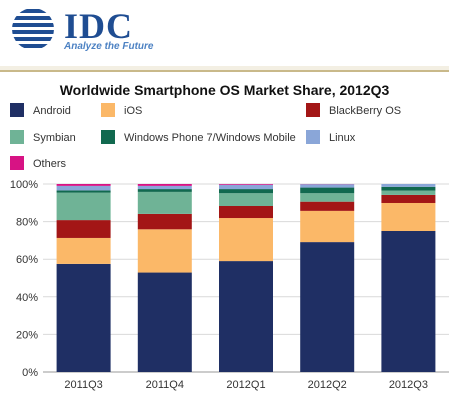 This screenshot has width=449, height=401. I want to click on bar-symbian-2012Q3, so click(408, 192).